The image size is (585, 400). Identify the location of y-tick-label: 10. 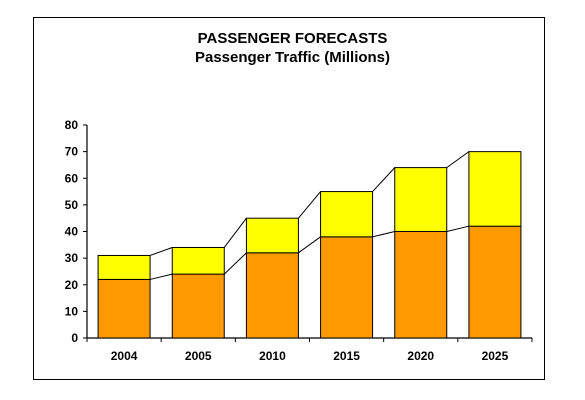
(72, 311).